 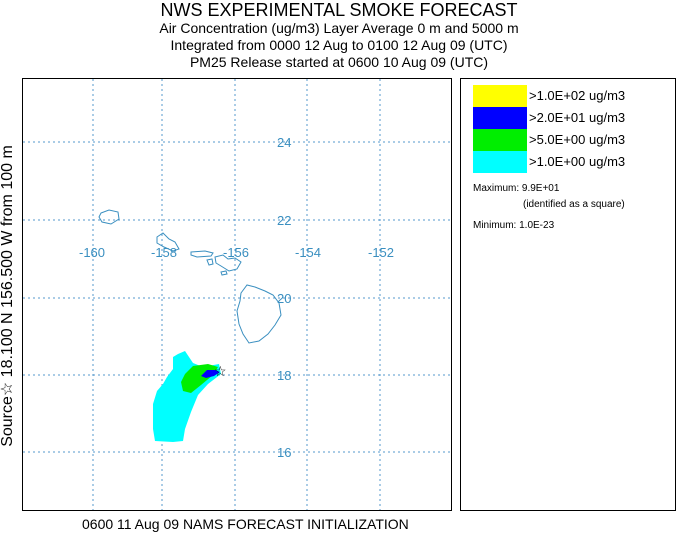 I want to click on longitude-labels: -160 -158 -156 -154 -152, so click(x=236, y=252).